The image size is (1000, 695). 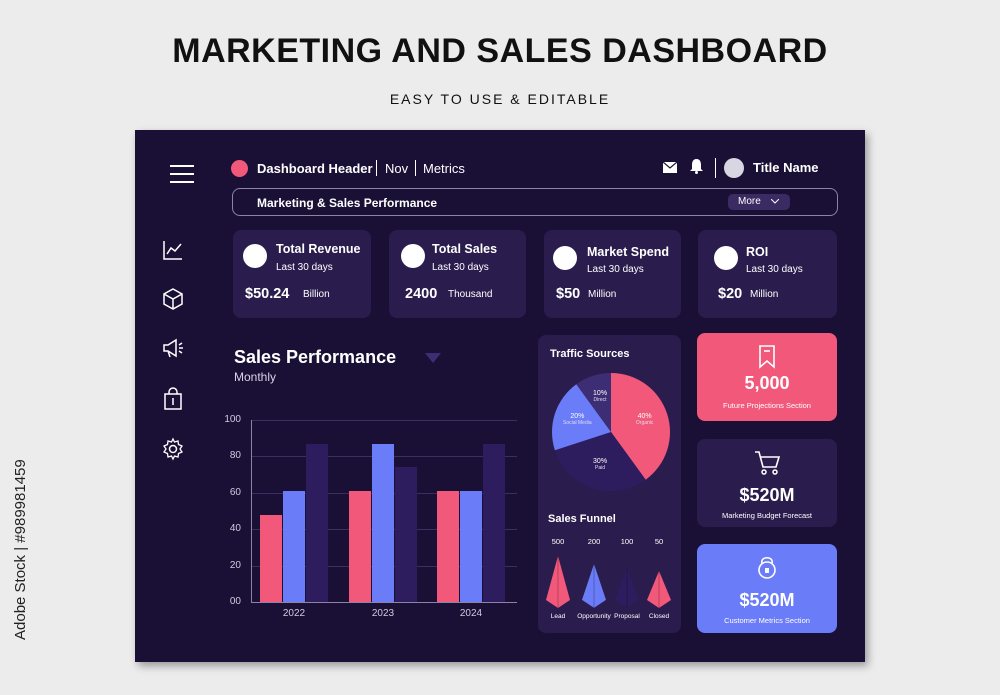 I want to click on kpi-value: $20, so click(x=730, y=294).